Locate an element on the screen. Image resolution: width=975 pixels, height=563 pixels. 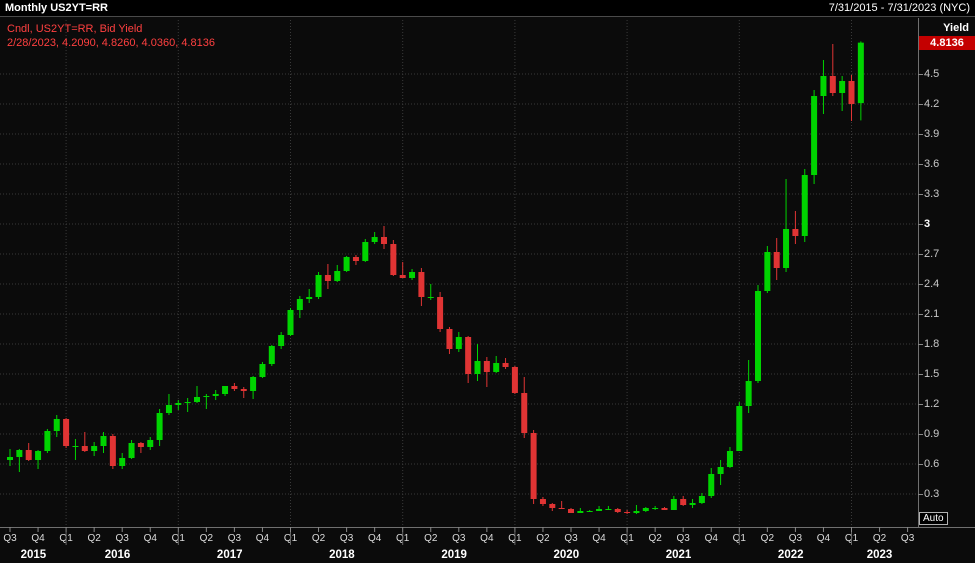
y-tick-label: 1.5 is located at coordinates (932, 374).